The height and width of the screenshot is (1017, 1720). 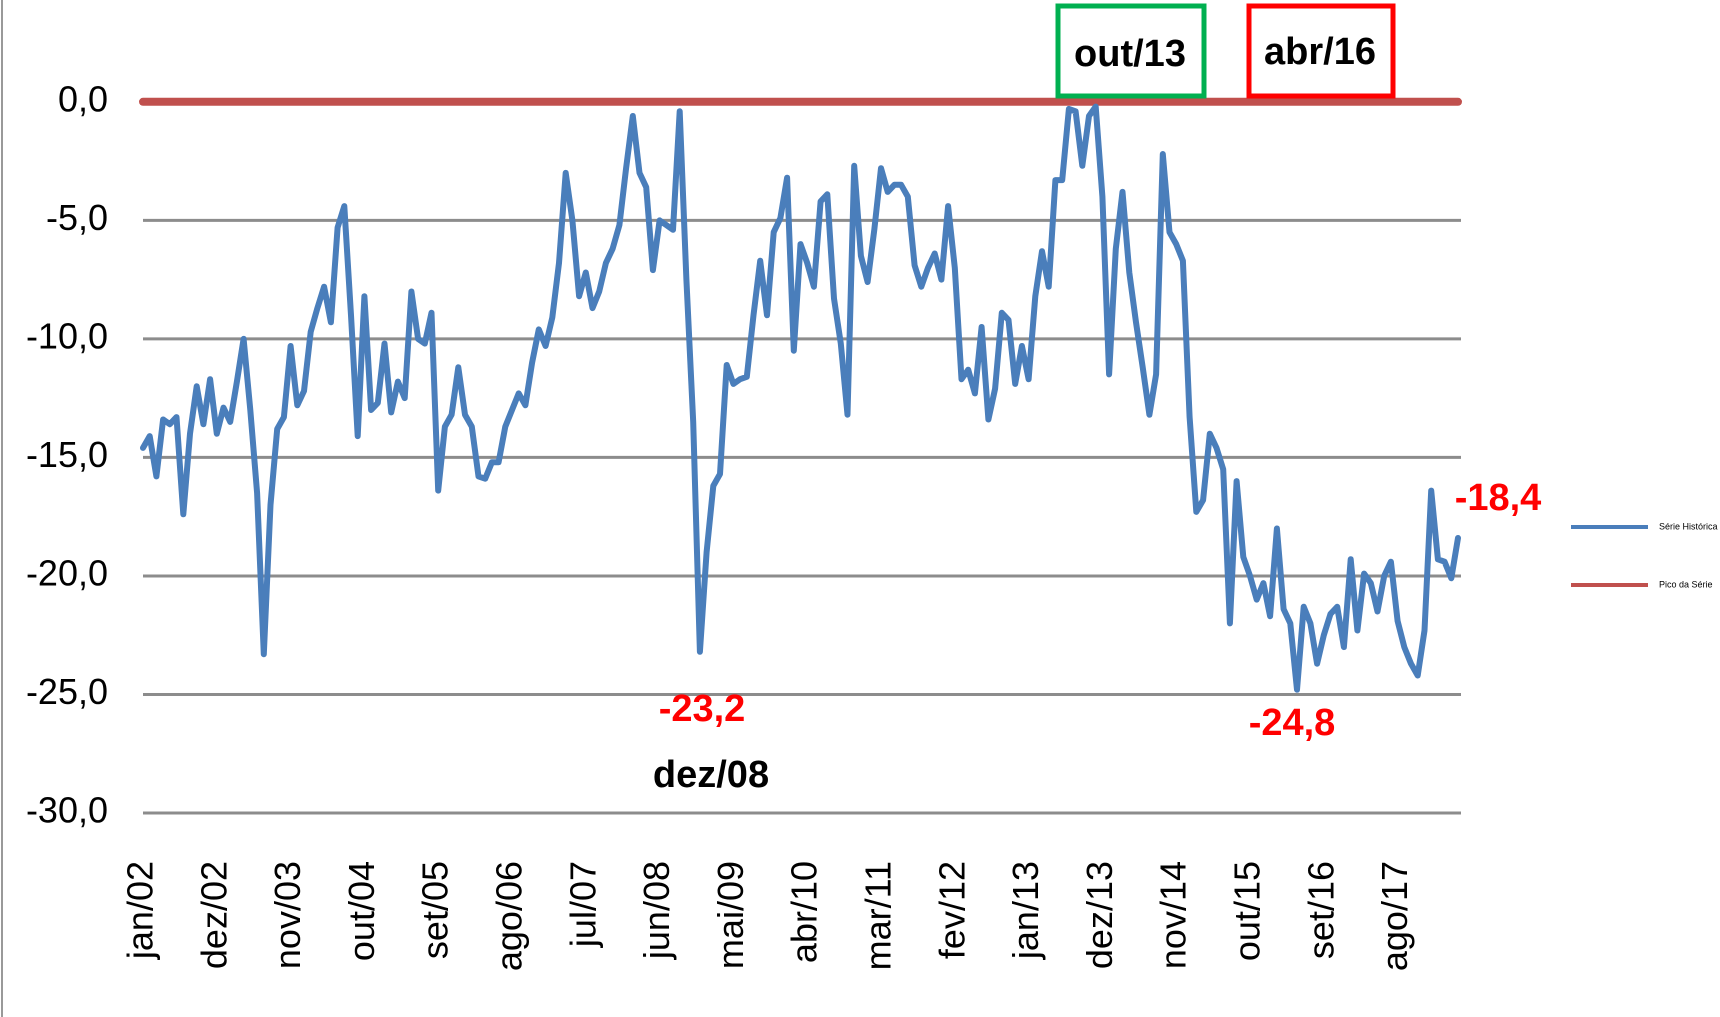 What do you see at coordinates (83, 98) in the screenshot?
I see `y-tick-label: 0,0` at bounding box center [83, 98].